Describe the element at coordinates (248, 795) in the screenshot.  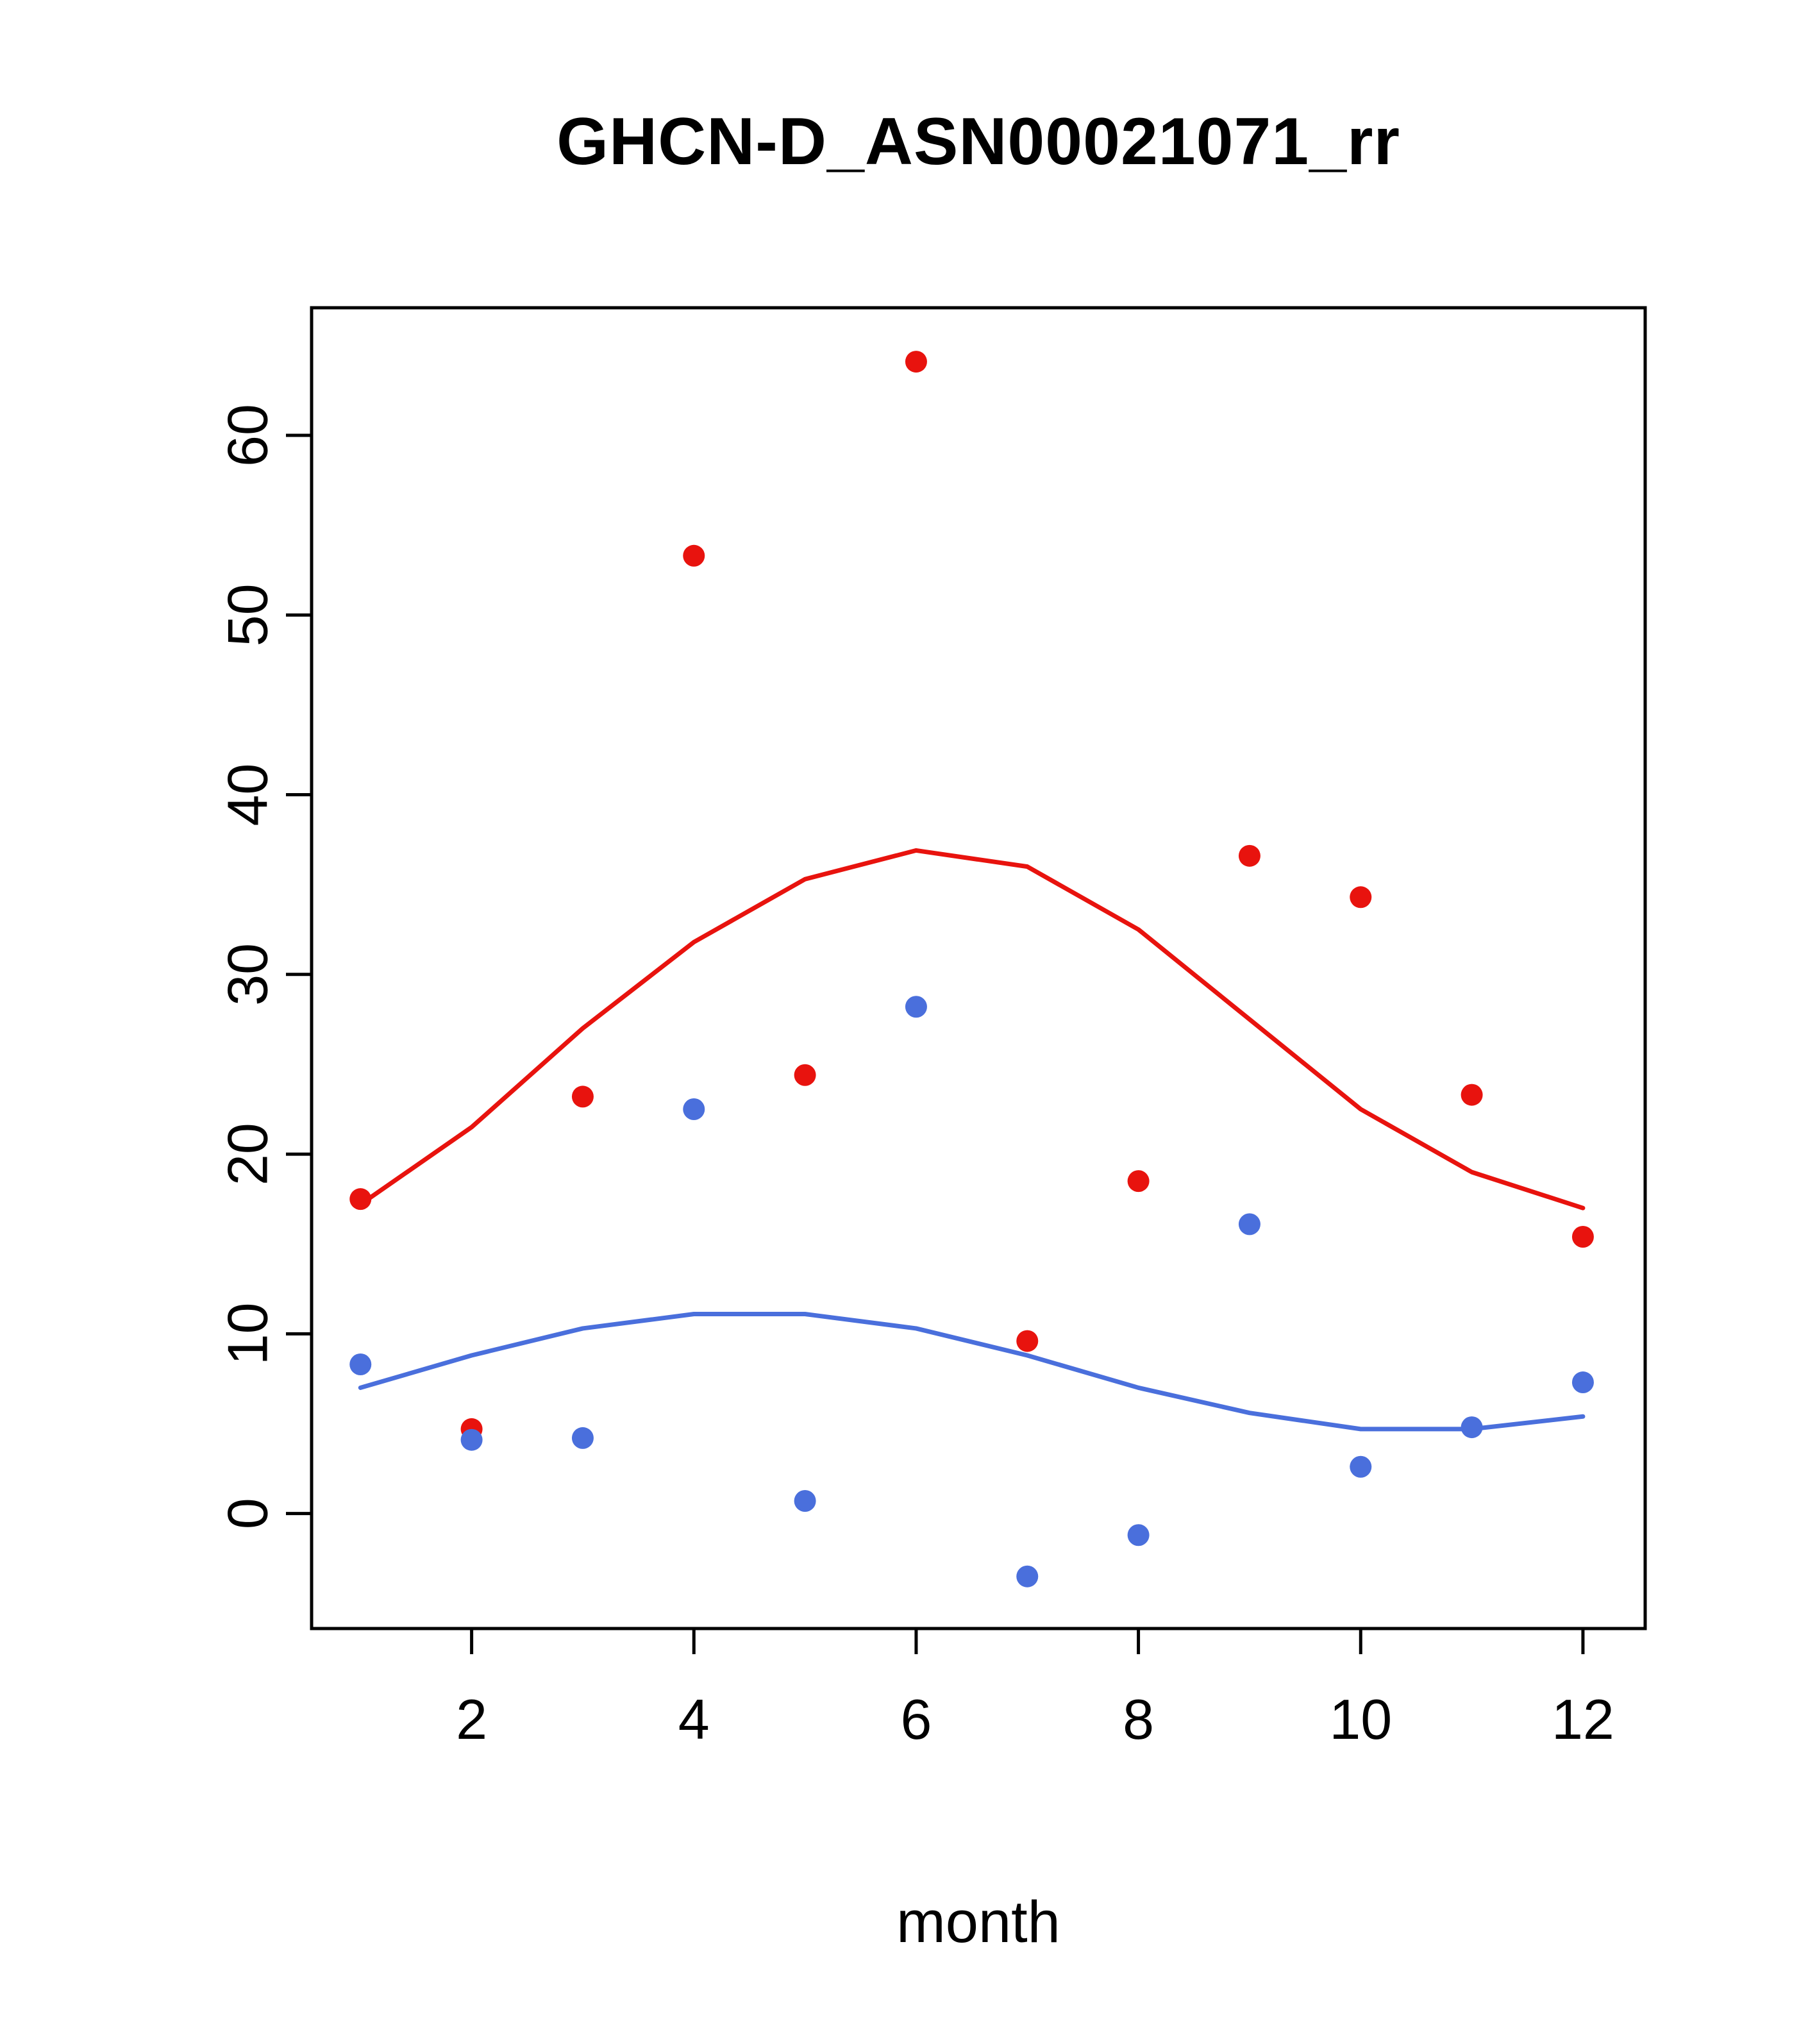
I see `y-tick-label: 40` at that location.